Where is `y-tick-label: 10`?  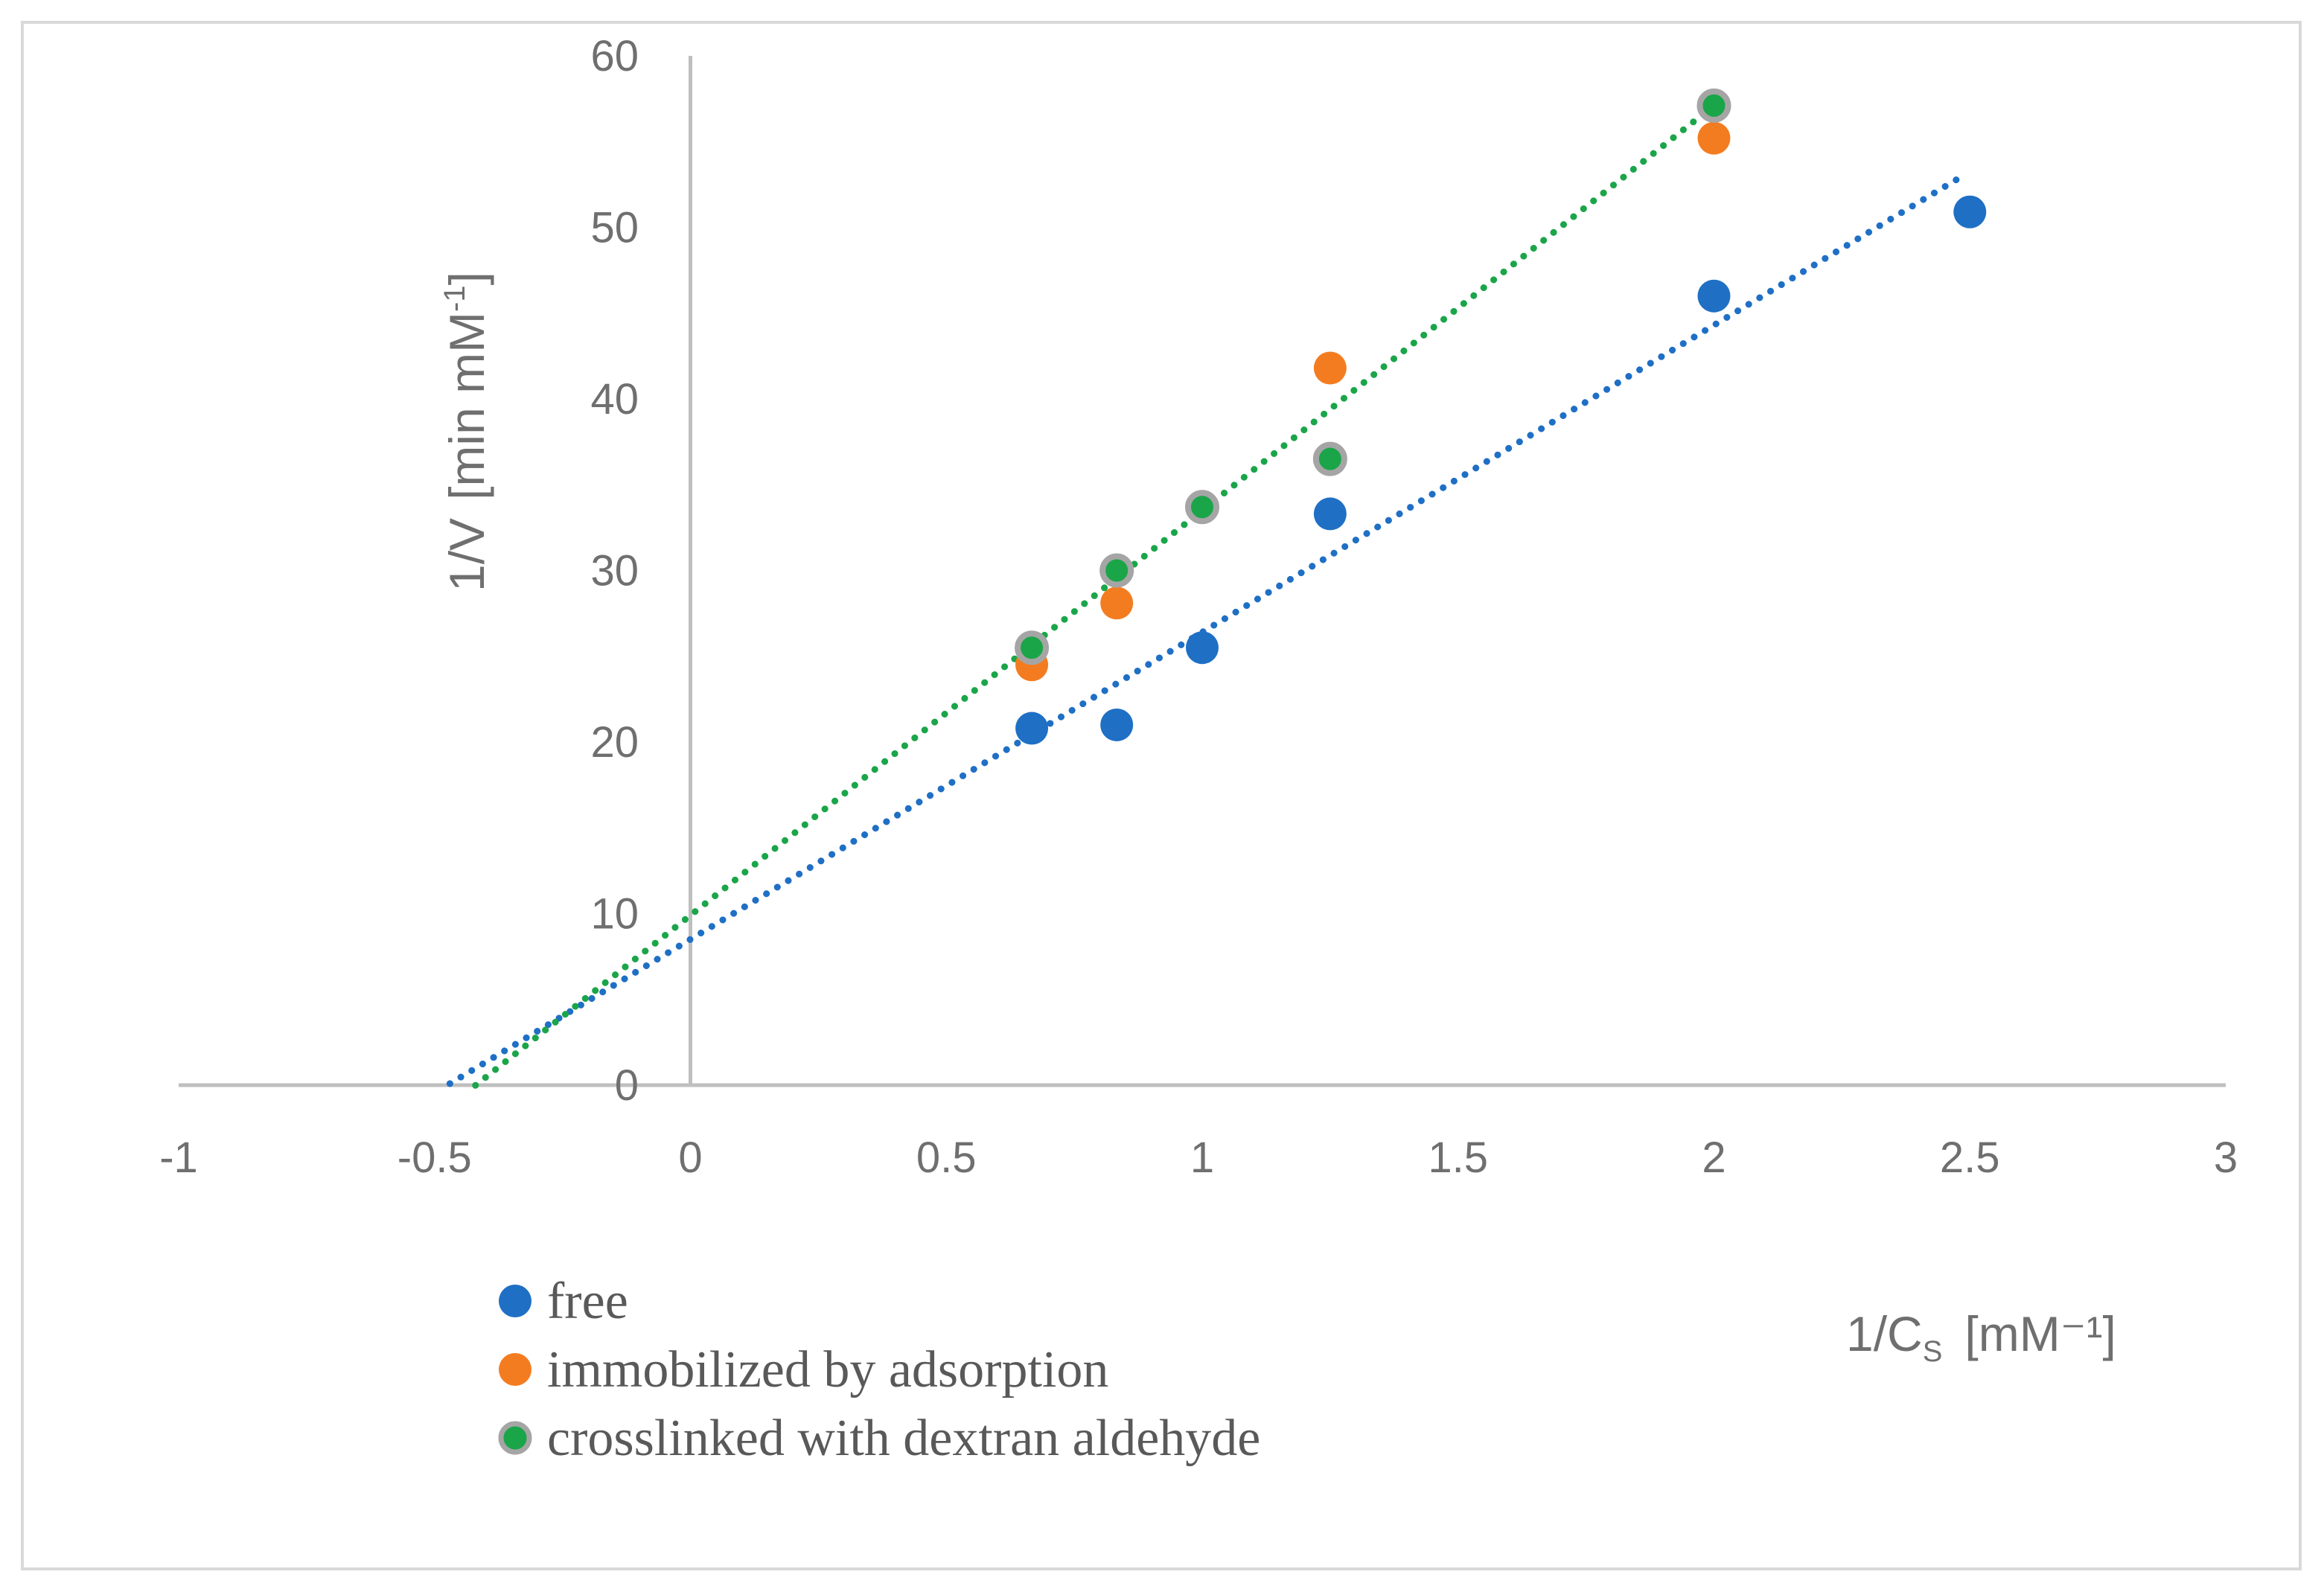 y-tick-label: 10 is located at coordinates (614, 914).